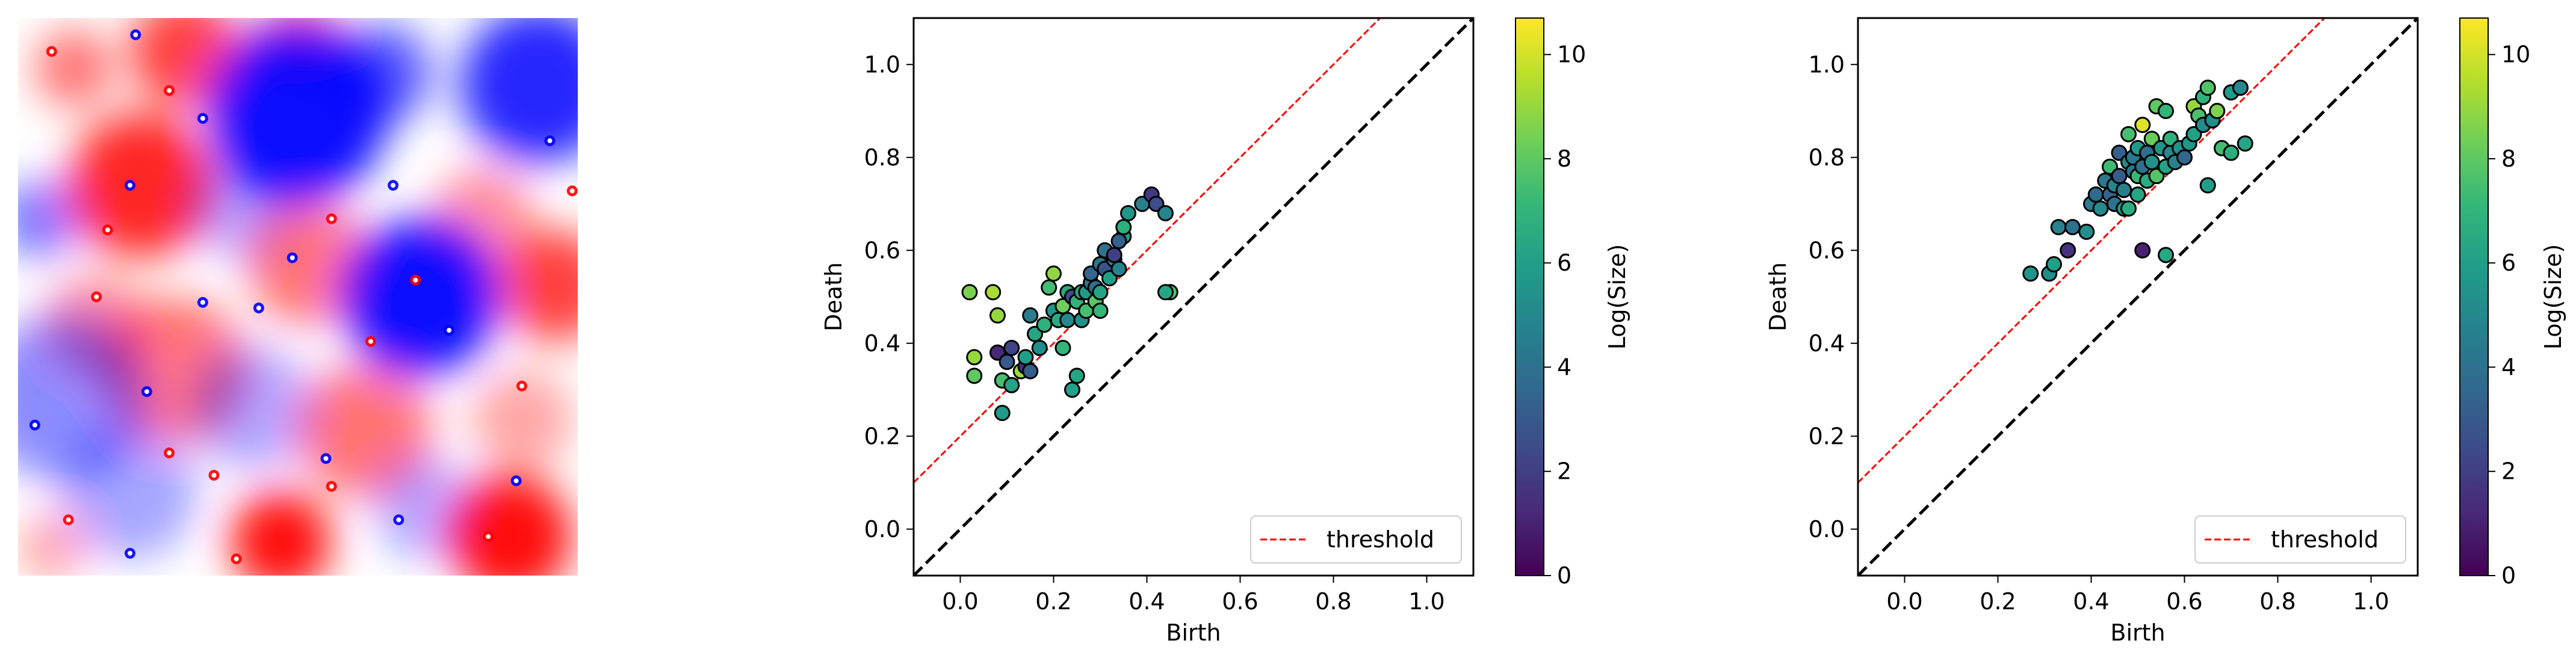 The image size is (2576, 667). Describe the element at coordinates (2474, 296) in the screenshot. I see `colorbar-gradient` at that location.